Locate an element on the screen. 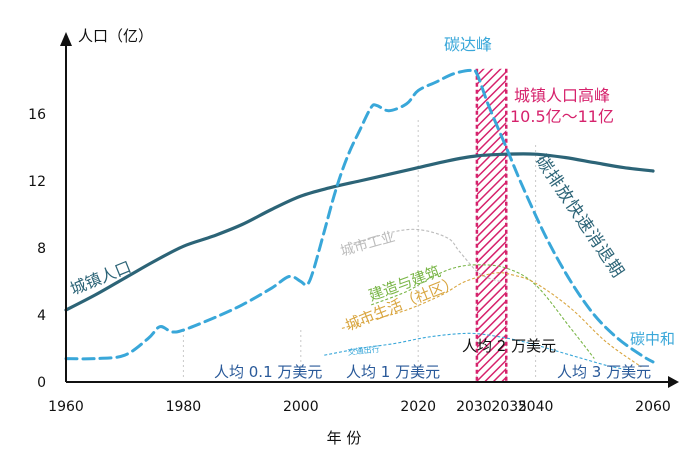 The image size is (700, 452). sub-series-construction is located at coordinates (483, 311).